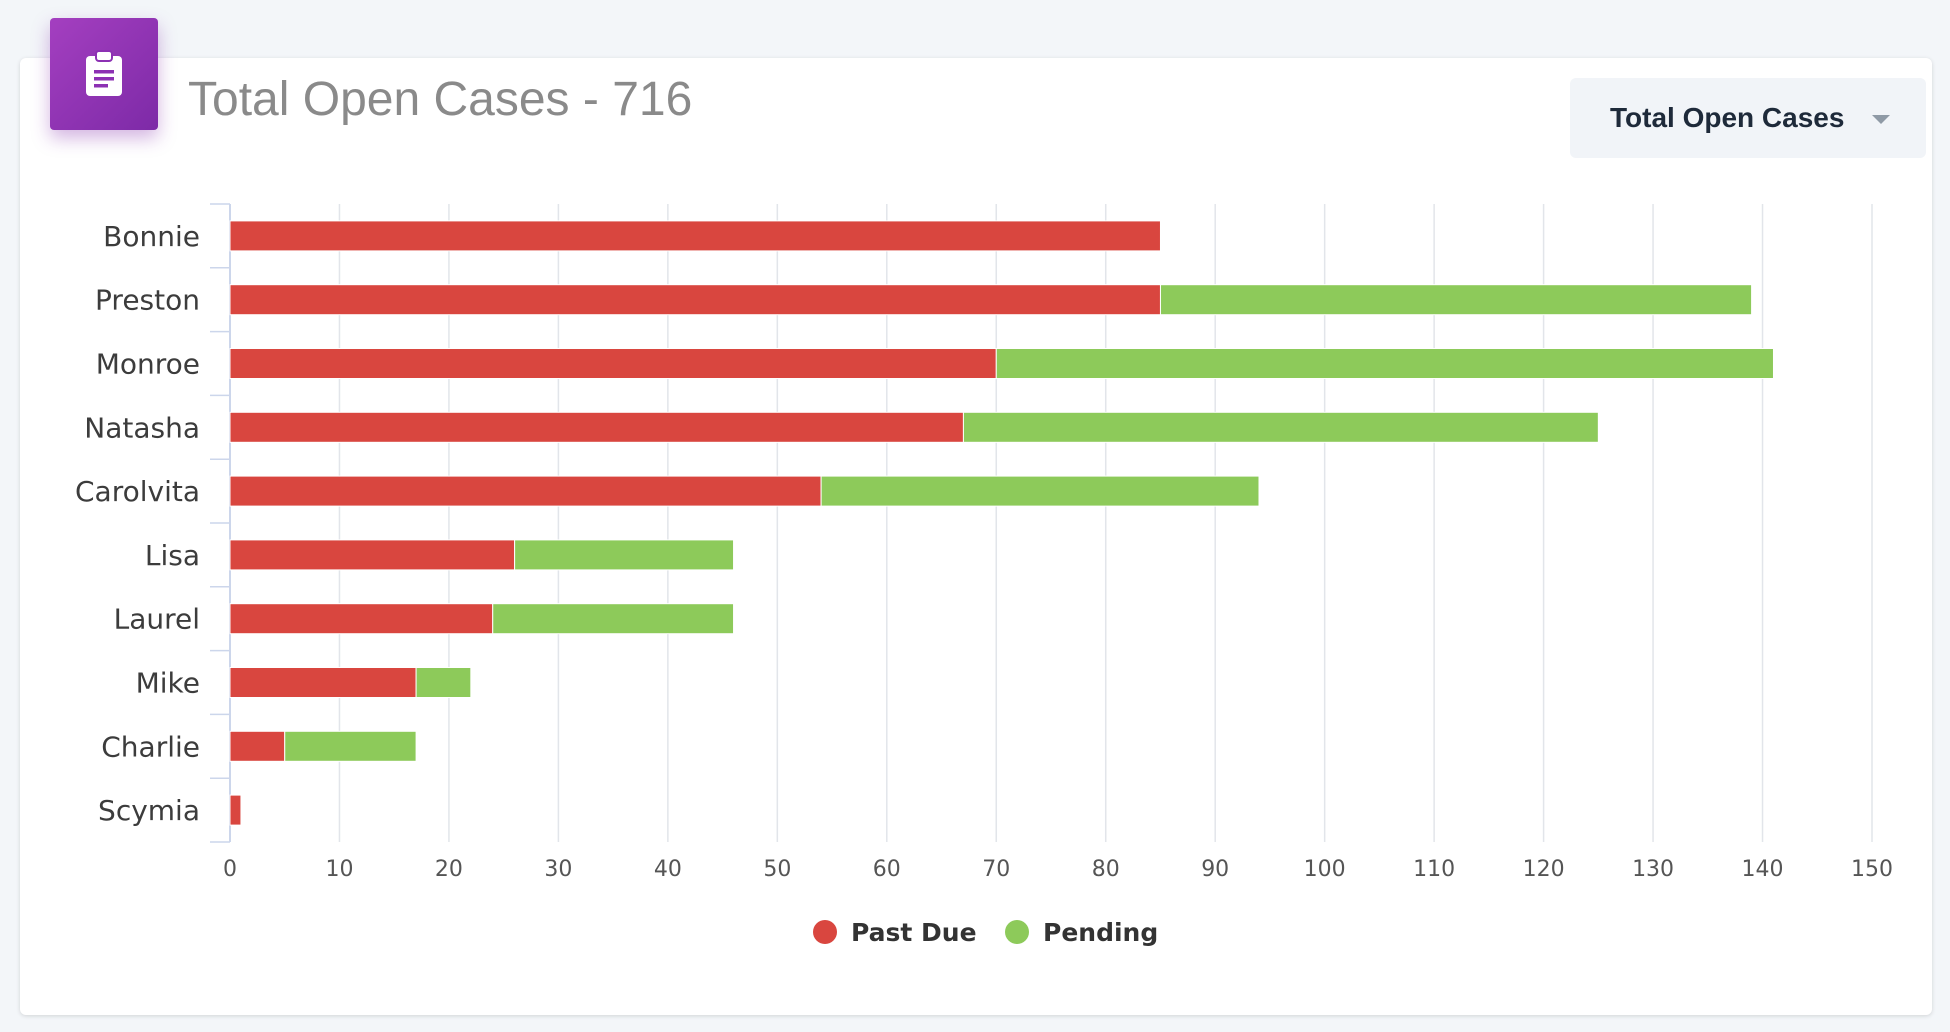  What do you see at coordinates (668, 869) in the screenshot?
I see `x-tick-label: 40` at bounding box center [668, 869].